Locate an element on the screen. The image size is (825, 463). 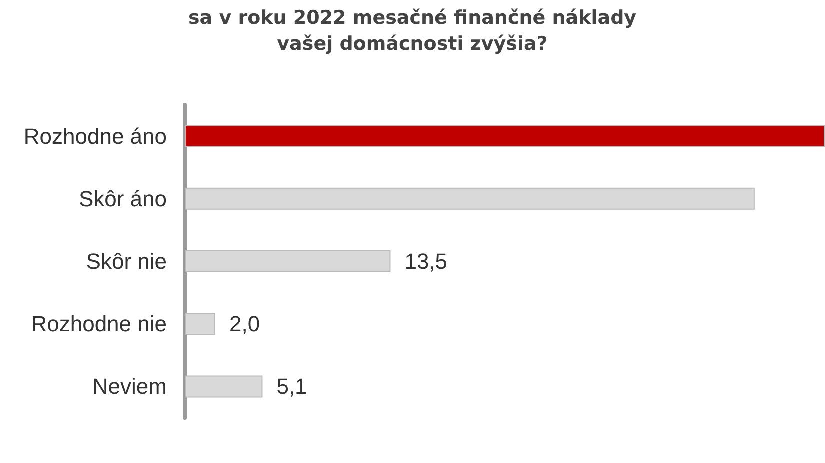
y-tick-label: Rozhodne nie is located at coordinates (99, 324).